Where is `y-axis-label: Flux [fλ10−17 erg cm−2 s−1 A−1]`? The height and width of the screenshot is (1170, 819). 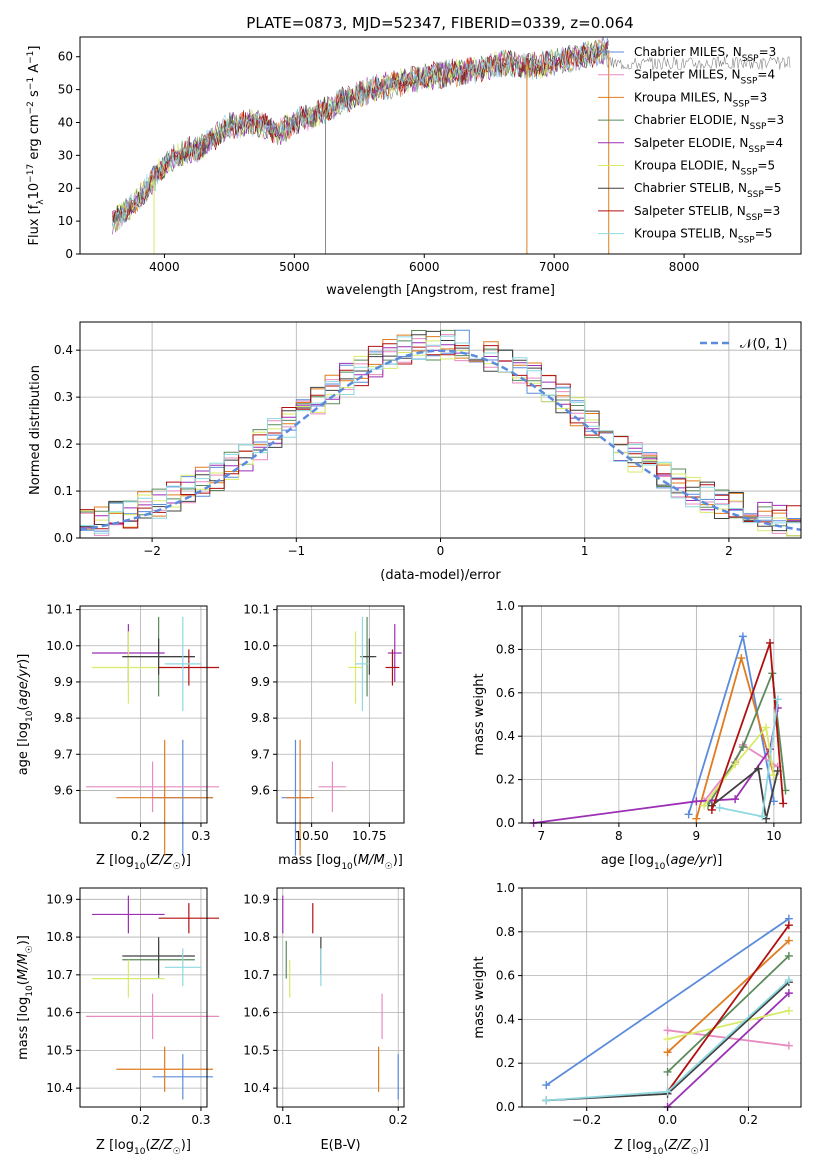
y-axis-label: Flux [fλ10−17 erg cm−2 s−1 A−1] is located at coordinates (36, 146).